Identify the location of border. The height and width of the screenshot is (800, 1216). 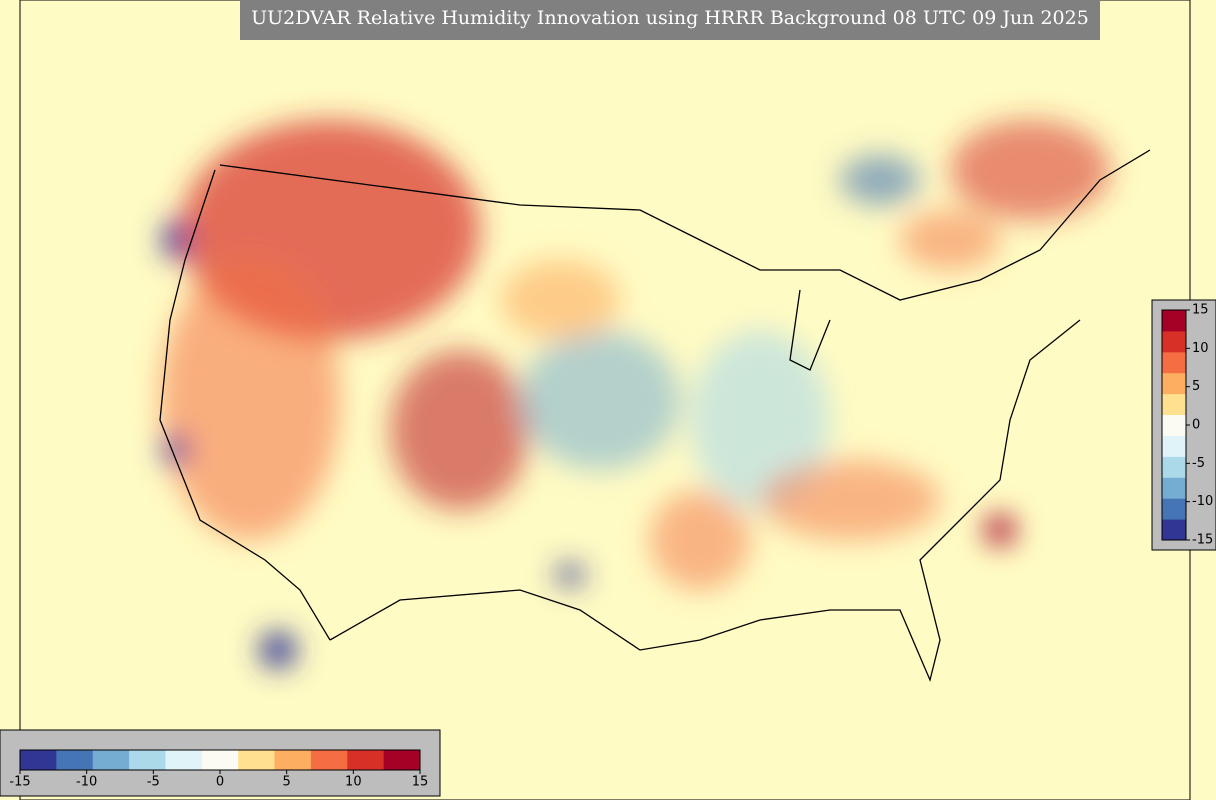
(685, 225).